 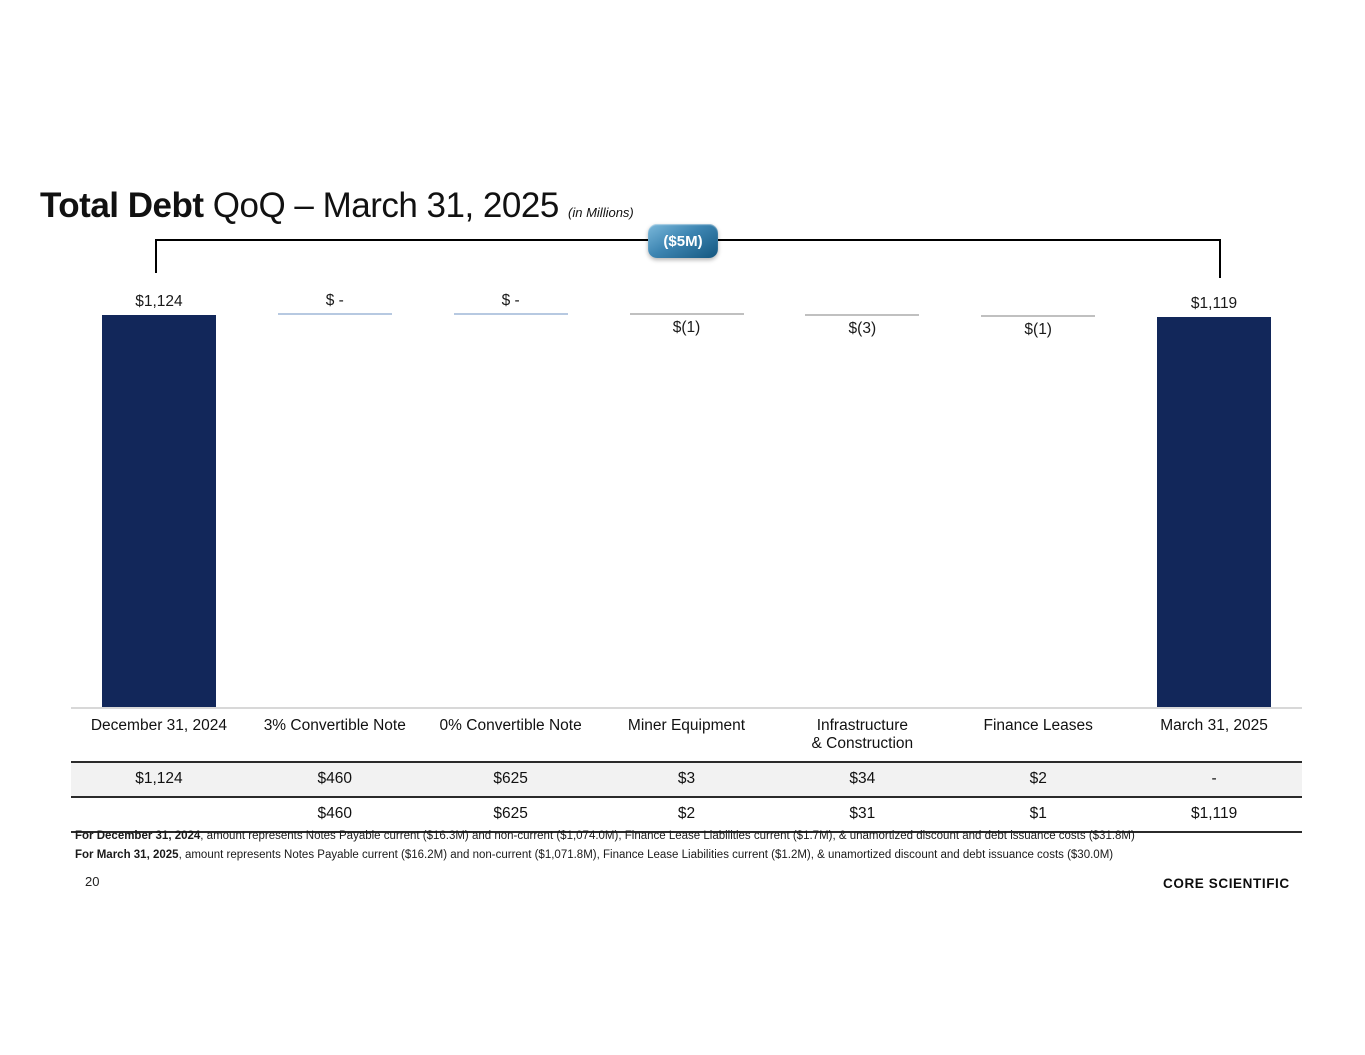 What do you see at coordinates (862, 329) in the screenshot?
I see `bar-value-label: $(3)` at bounding box center [862, 329].